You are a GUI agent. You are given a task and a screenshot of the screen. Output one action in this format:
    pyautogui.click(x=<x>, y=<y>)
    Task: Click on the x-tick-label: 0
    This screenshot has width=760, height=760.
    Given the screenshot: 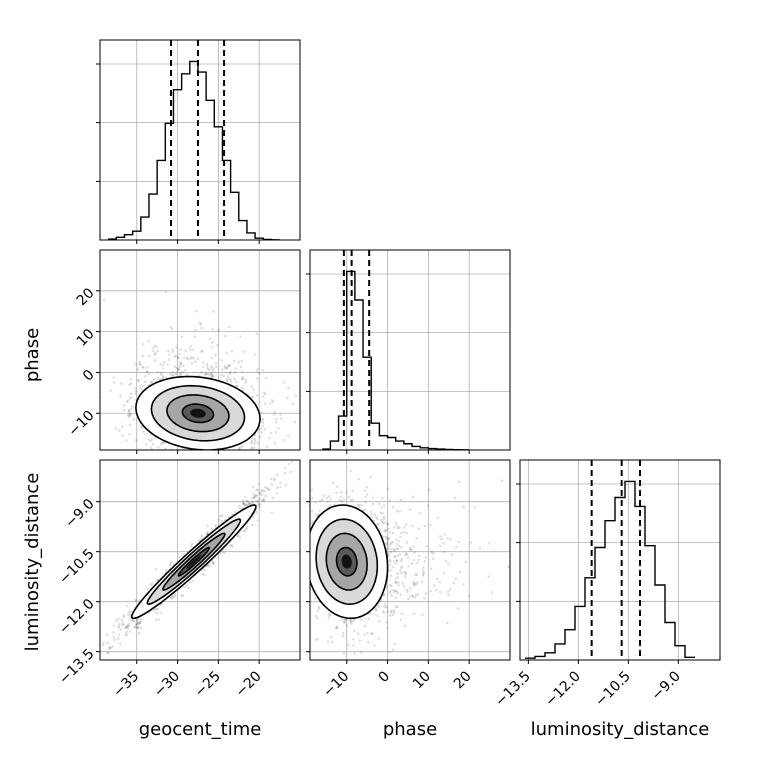 What is the action you would take?
    pyautogui.click(x=385, y=677)
    